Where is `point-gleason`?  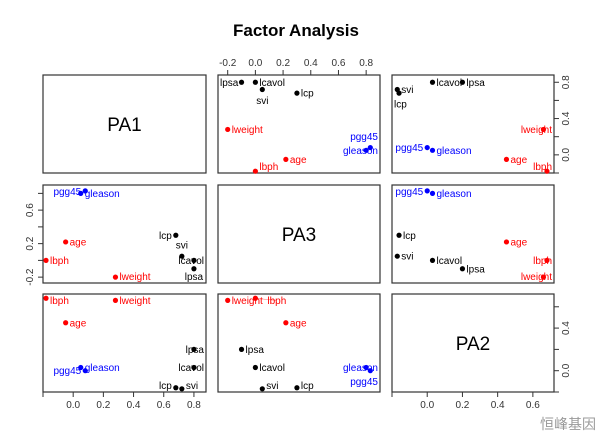
point-gleason is located at coordinates (432, 150).